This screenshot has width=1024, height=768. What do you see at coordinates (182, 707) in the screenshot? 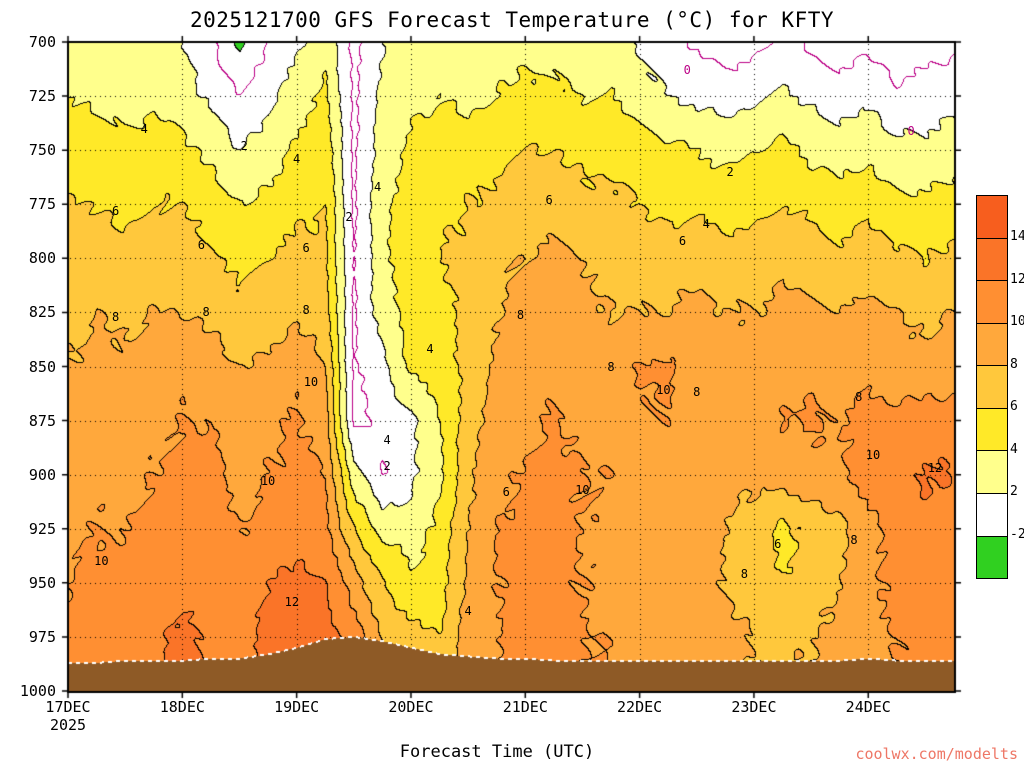
I see `x-axis-tick-label: 18DEC` at bounding box center [182, 707].